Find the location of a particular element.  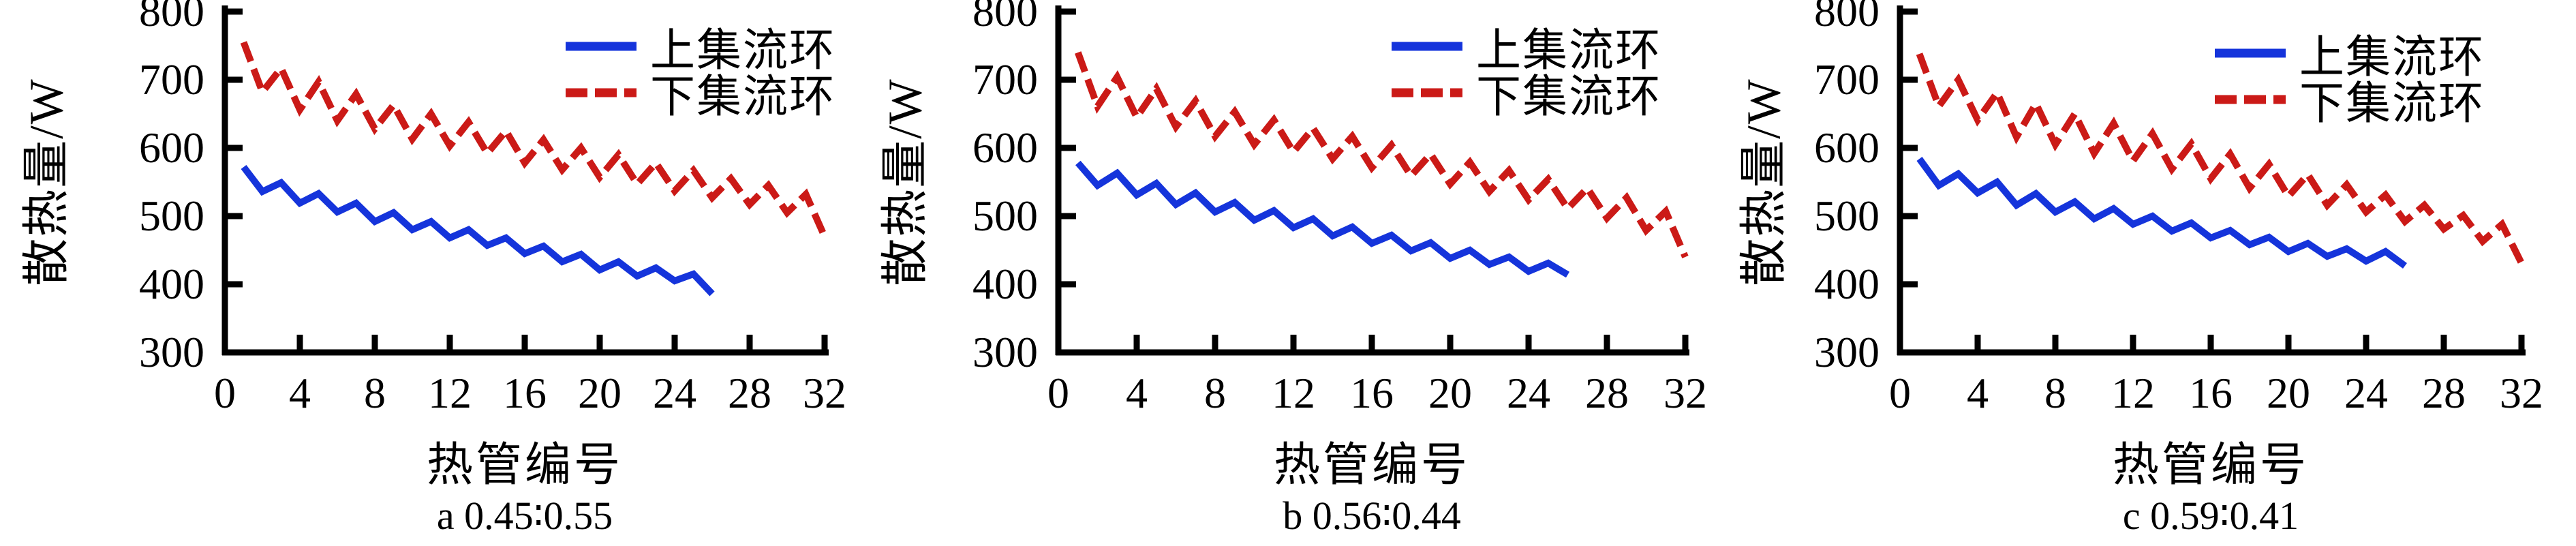

panel-caption: b 0.56∶0.44 is located at coordinates (1372, 516).